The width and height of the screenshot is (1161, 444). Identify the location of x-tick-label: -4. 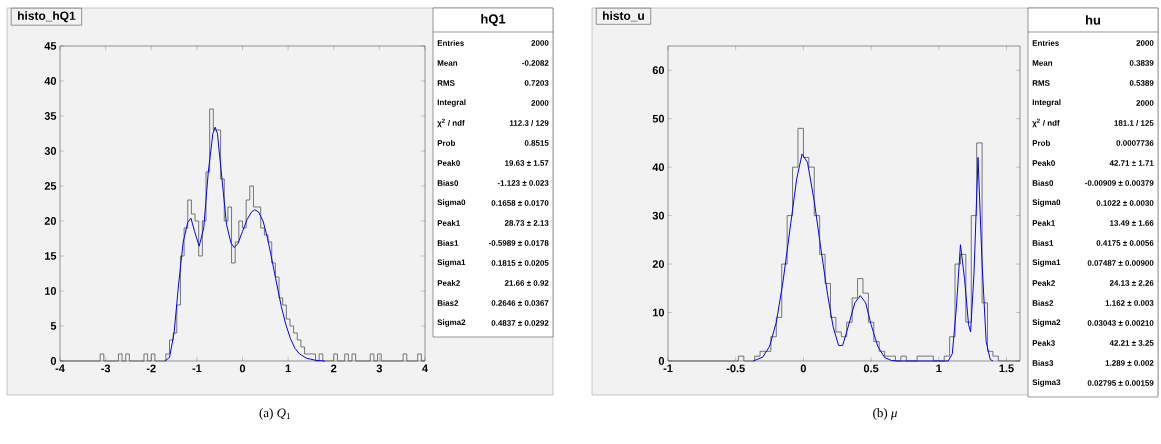
(60, 368).